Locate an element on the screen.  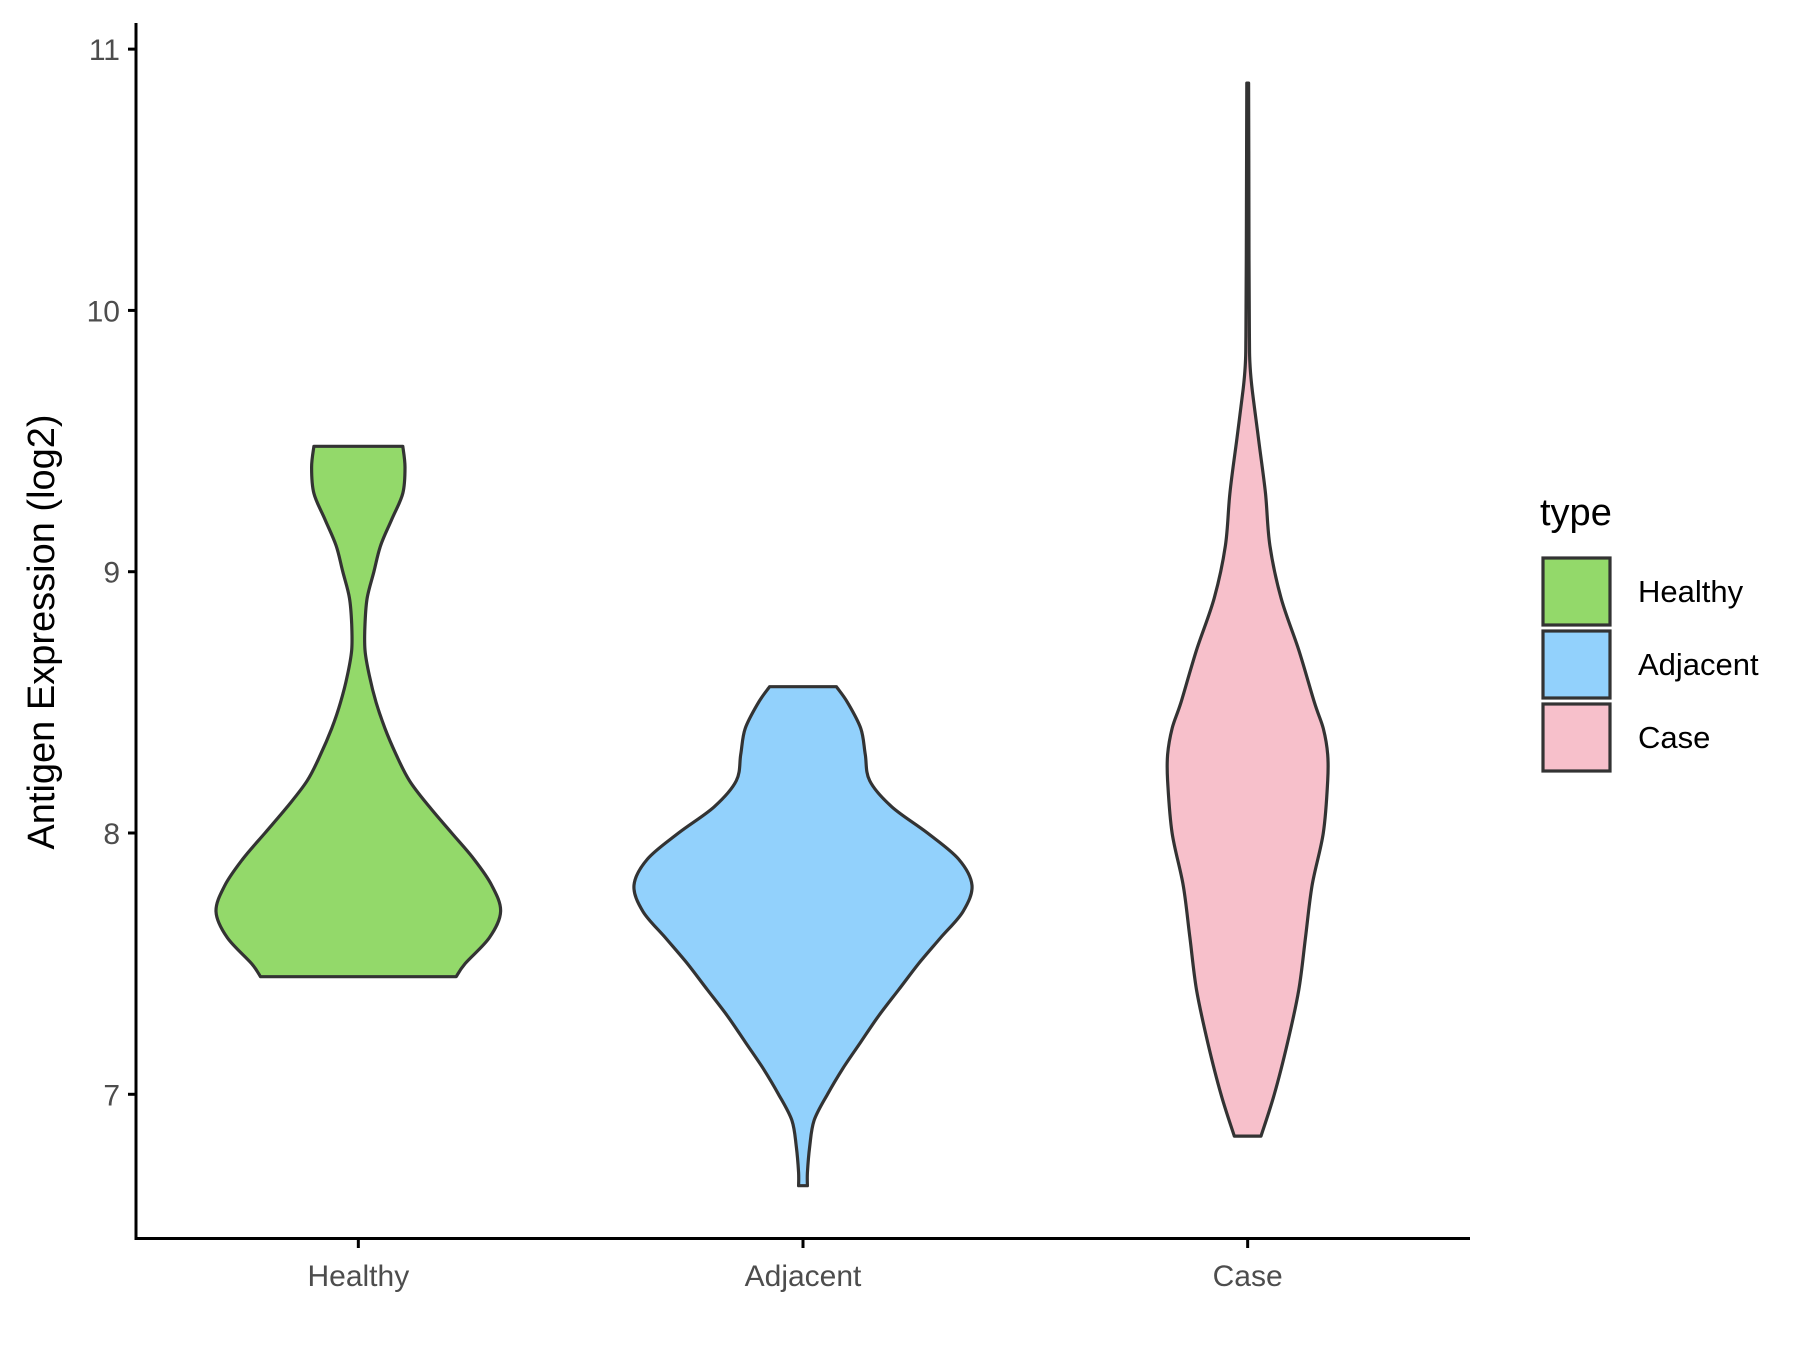
legend-swatch-case is located at coordinates (1576, 737).